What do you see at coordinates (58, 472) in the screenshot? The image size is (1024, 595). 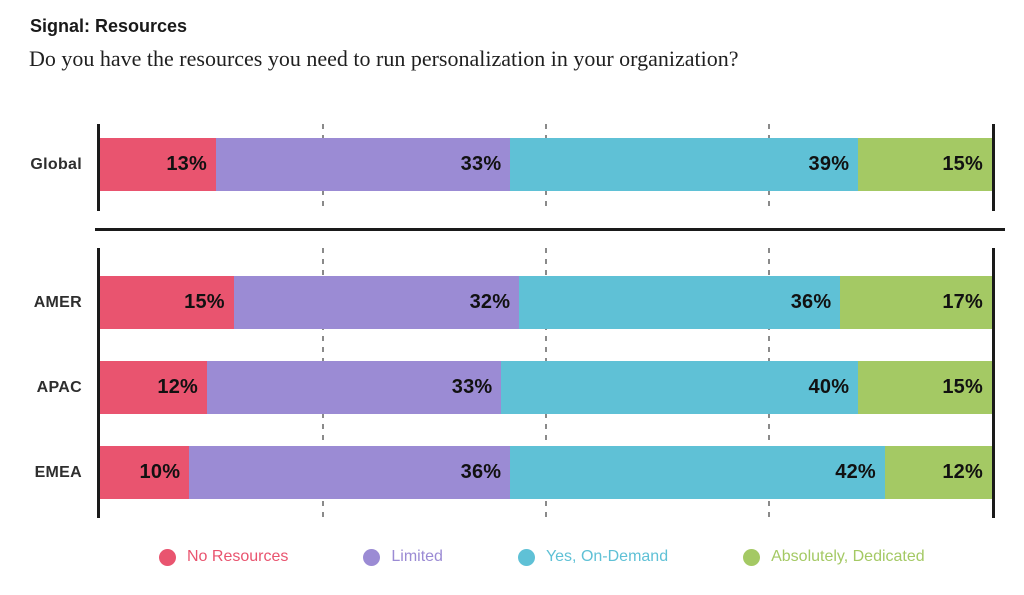 I see `row-label-emea: EMEA` at bounding box center [58, 472].